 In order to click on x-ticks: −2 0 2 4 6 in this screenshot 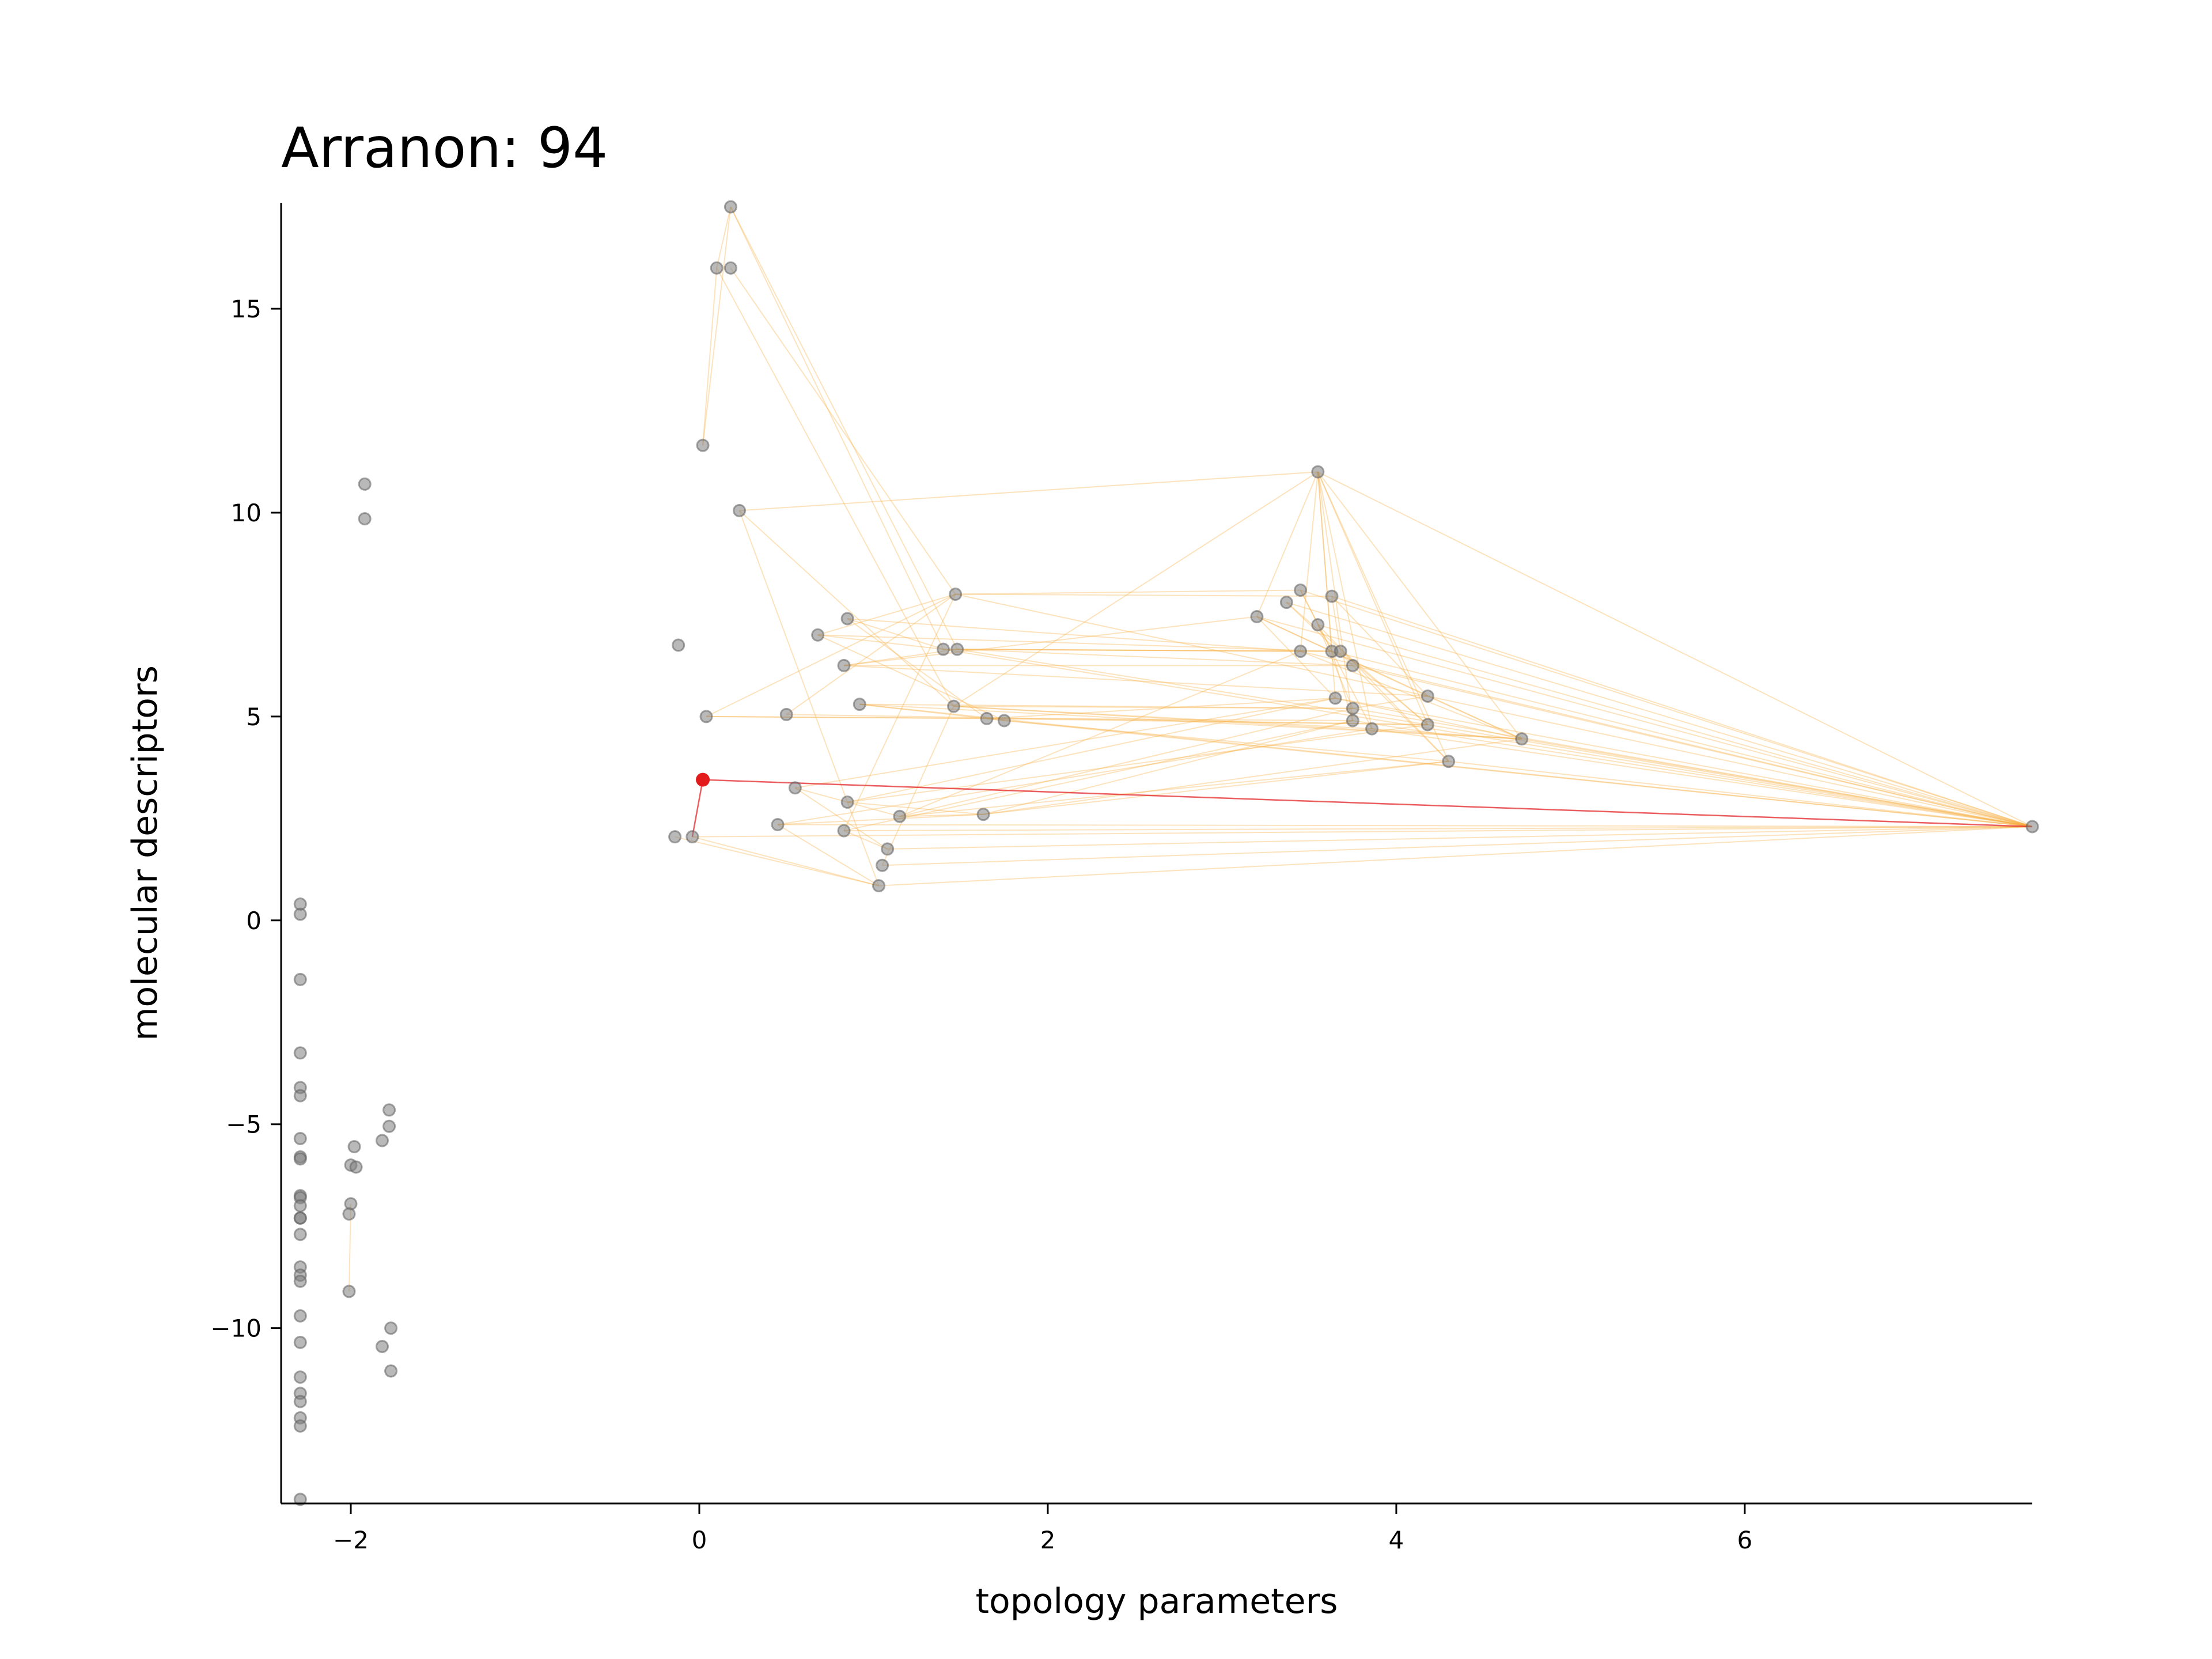, I will do `click(1042, 1528)`.